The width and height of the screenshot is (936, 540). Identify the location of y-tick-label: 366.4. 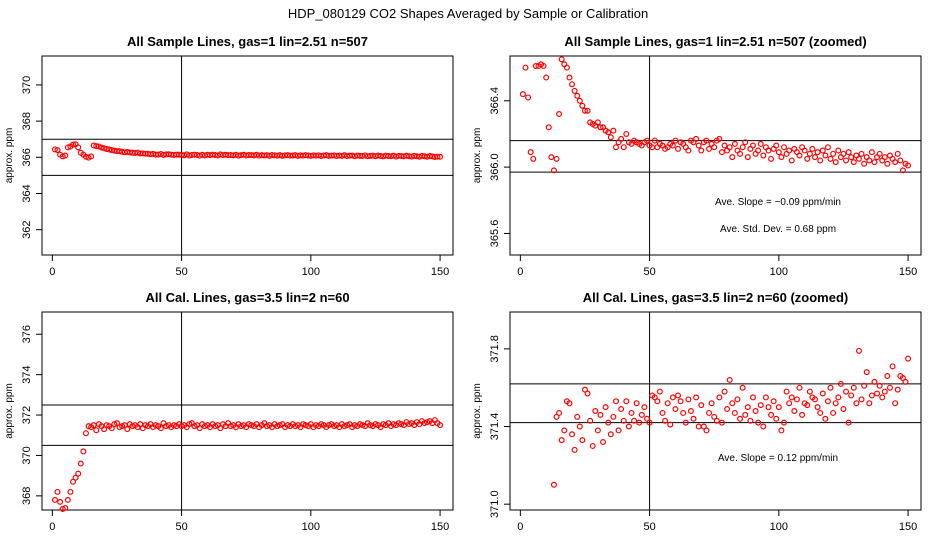
(495, 101).